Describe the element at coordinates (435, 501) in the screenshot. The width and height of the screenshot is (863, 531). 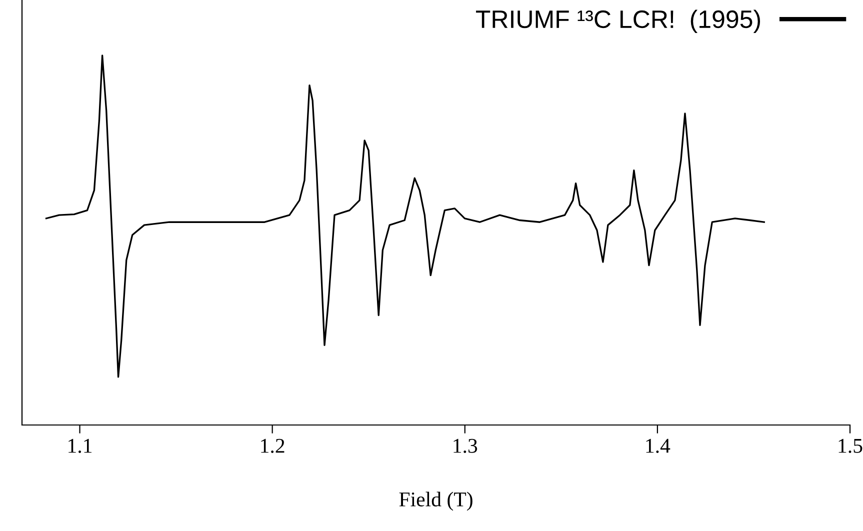
I see `x-axis-title: Field (T)` at that location.